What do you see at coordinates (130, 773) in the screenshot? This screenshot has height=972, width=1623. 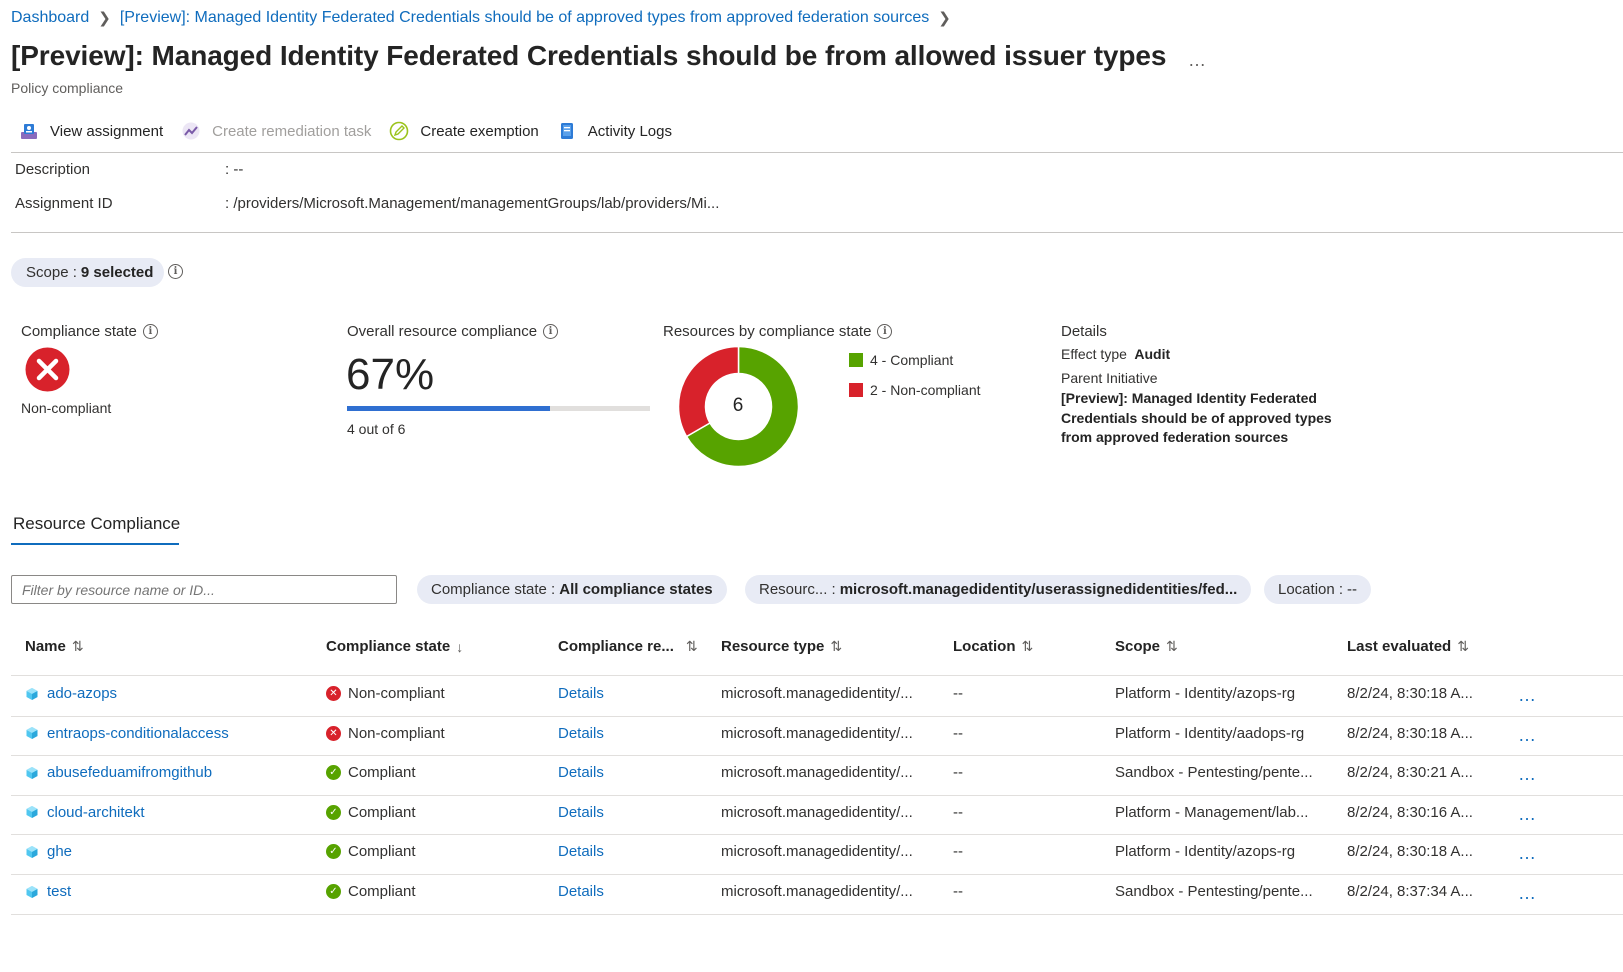 I see `resource-name-link: abusefeduamifromgithub` at bounding box center [130, 773].